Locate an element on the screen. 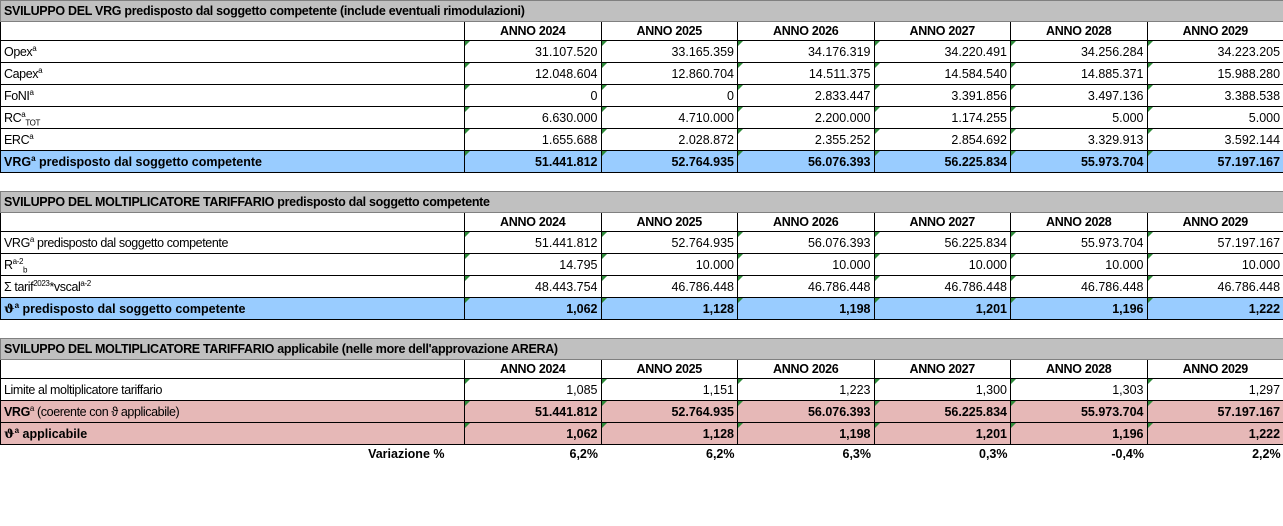  value-cell: 2.200.000 is located at coordinates (806, 117).